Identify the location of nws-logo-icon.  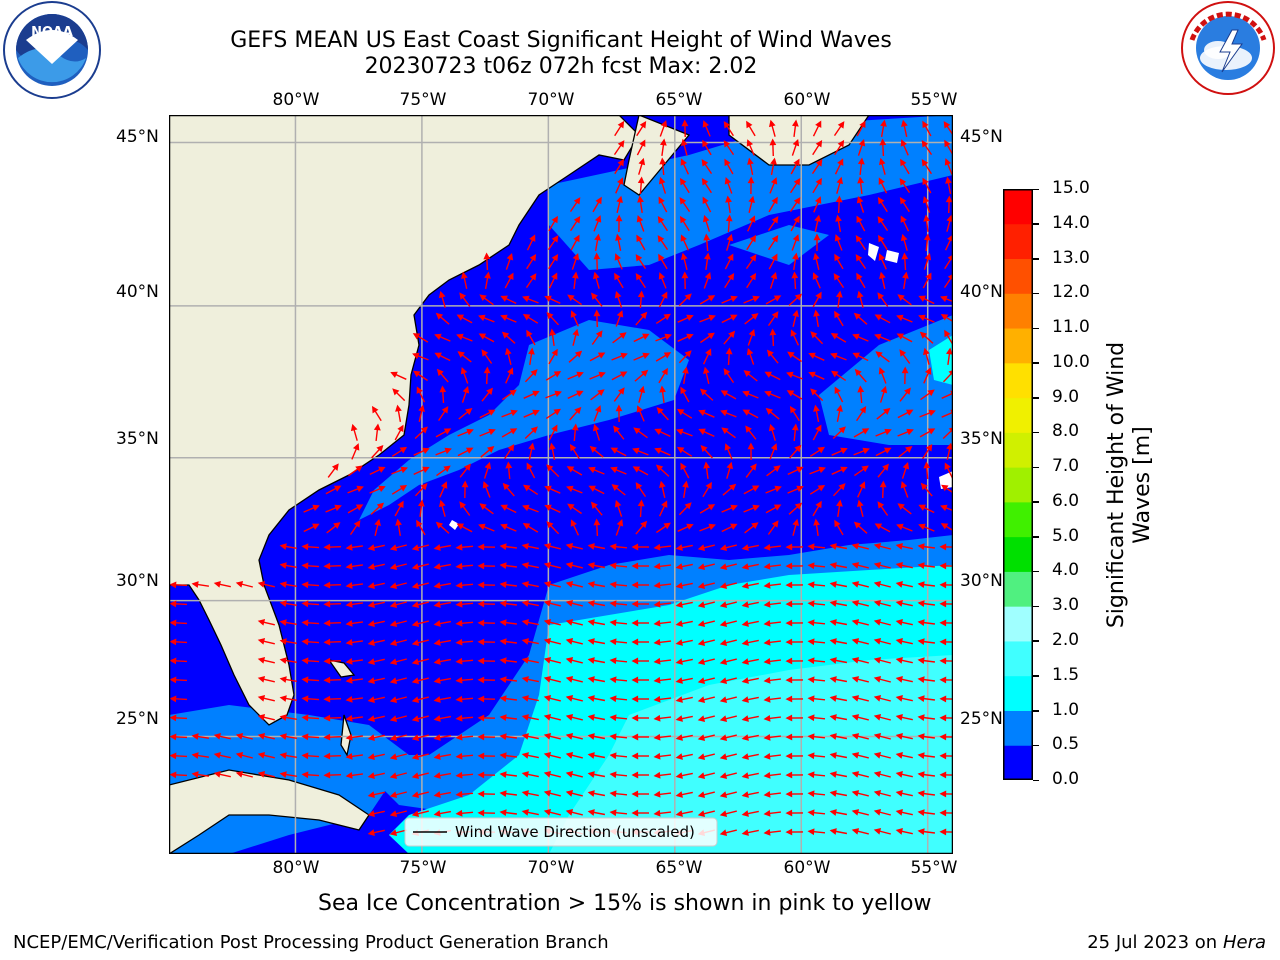
(1228, 50).